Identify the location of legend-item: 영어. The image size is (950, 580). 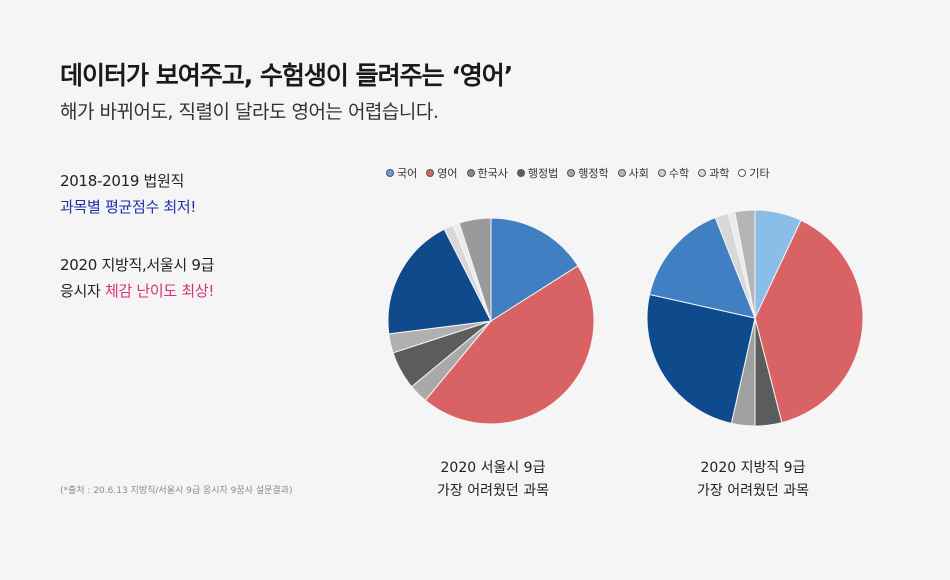
(442, 173).